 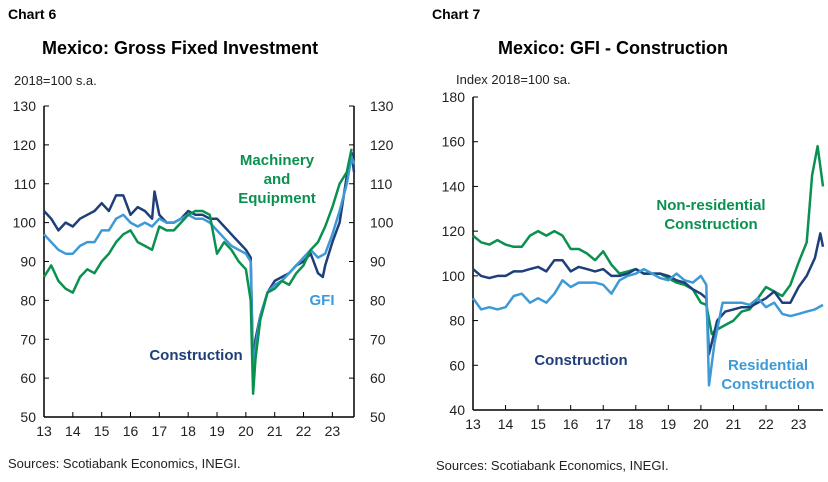 I want to click on label-machinery-equipment: and, so click(x=277, y=179).